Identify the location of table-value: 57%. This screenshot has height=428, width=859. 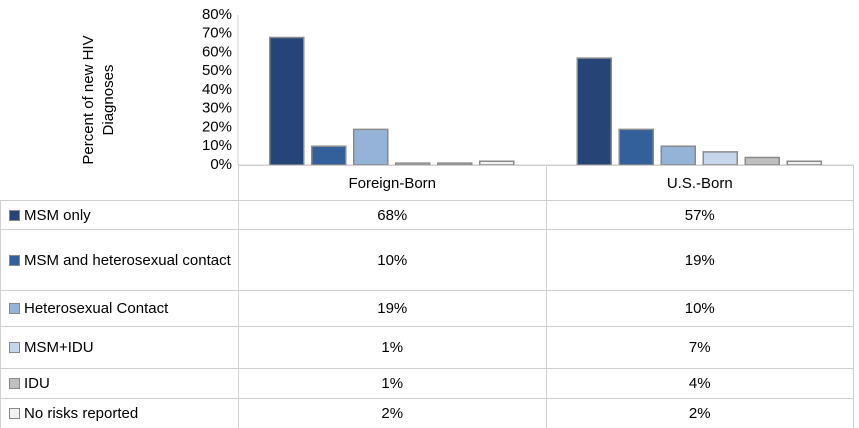
(699, 215).